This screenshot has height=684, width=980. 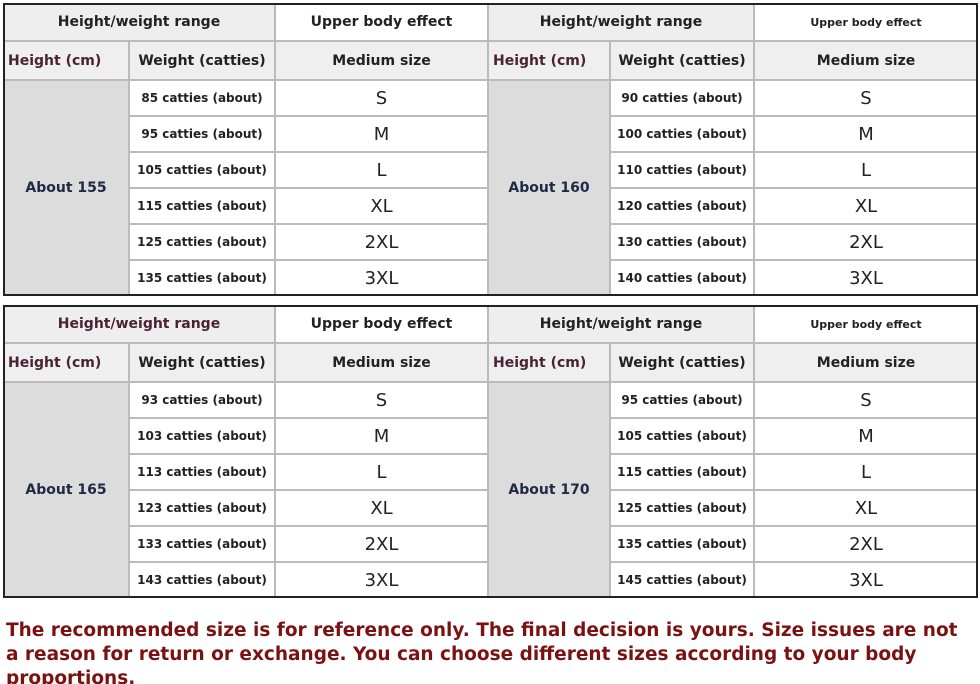 What do you see at coordinates (66, 188) in the screenshot?
I see `height-value: About 155` at bounding box center [66, 188].